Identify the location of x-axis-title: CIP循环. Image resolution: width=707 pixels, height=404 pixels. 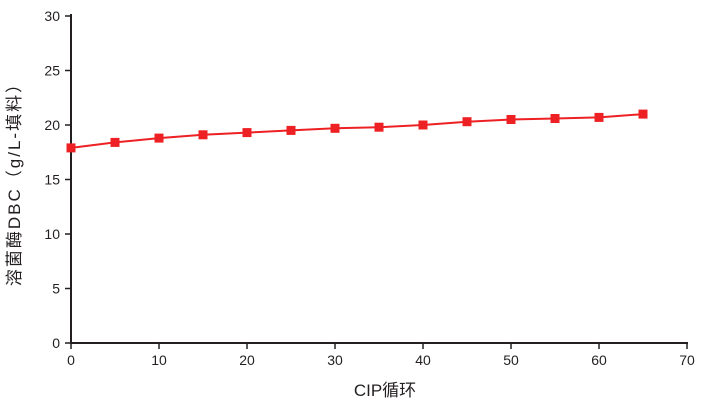
(385, 390).